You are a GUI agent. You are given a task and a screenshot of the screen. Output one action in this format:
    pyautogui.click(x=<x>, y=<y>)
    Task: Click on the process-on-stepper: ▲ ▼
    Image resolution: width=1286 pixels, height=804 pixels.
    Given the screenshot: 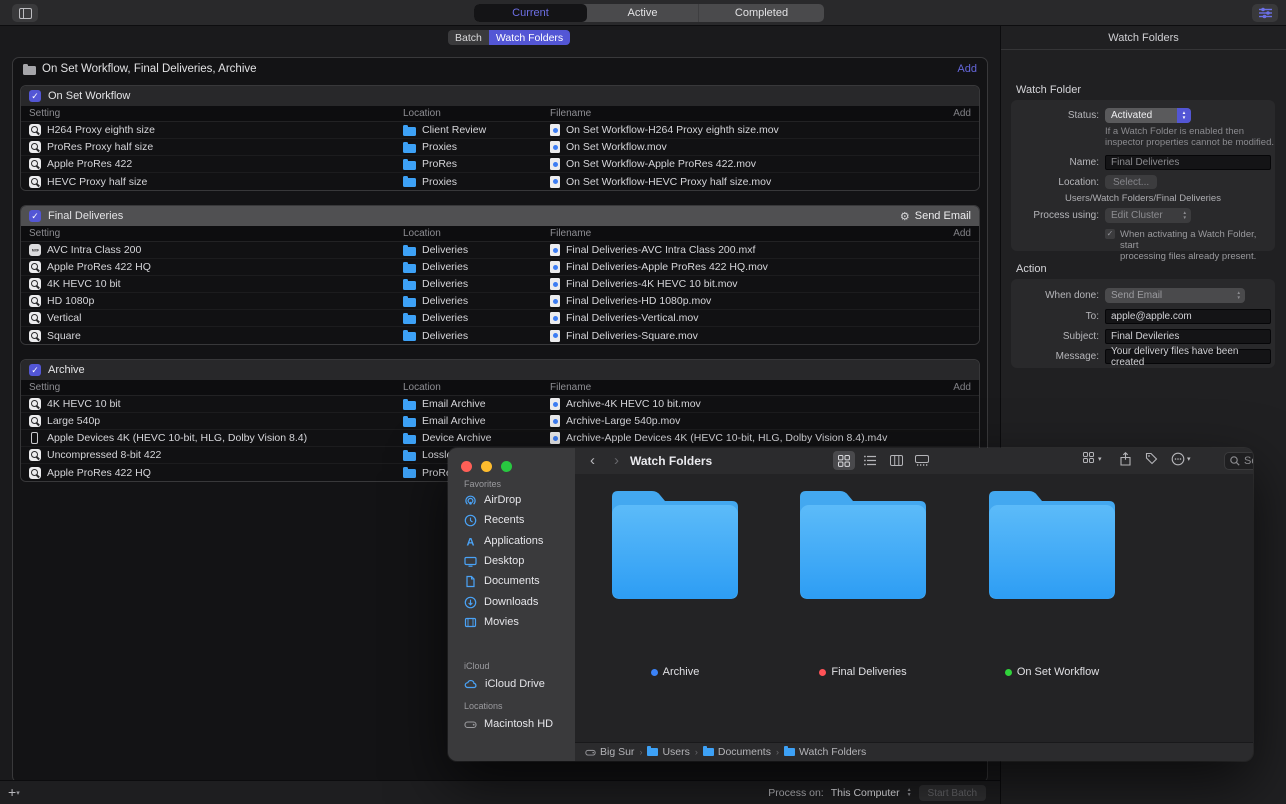 What is the action you would take?
    pyautogui.click(x=909, y=792)
    